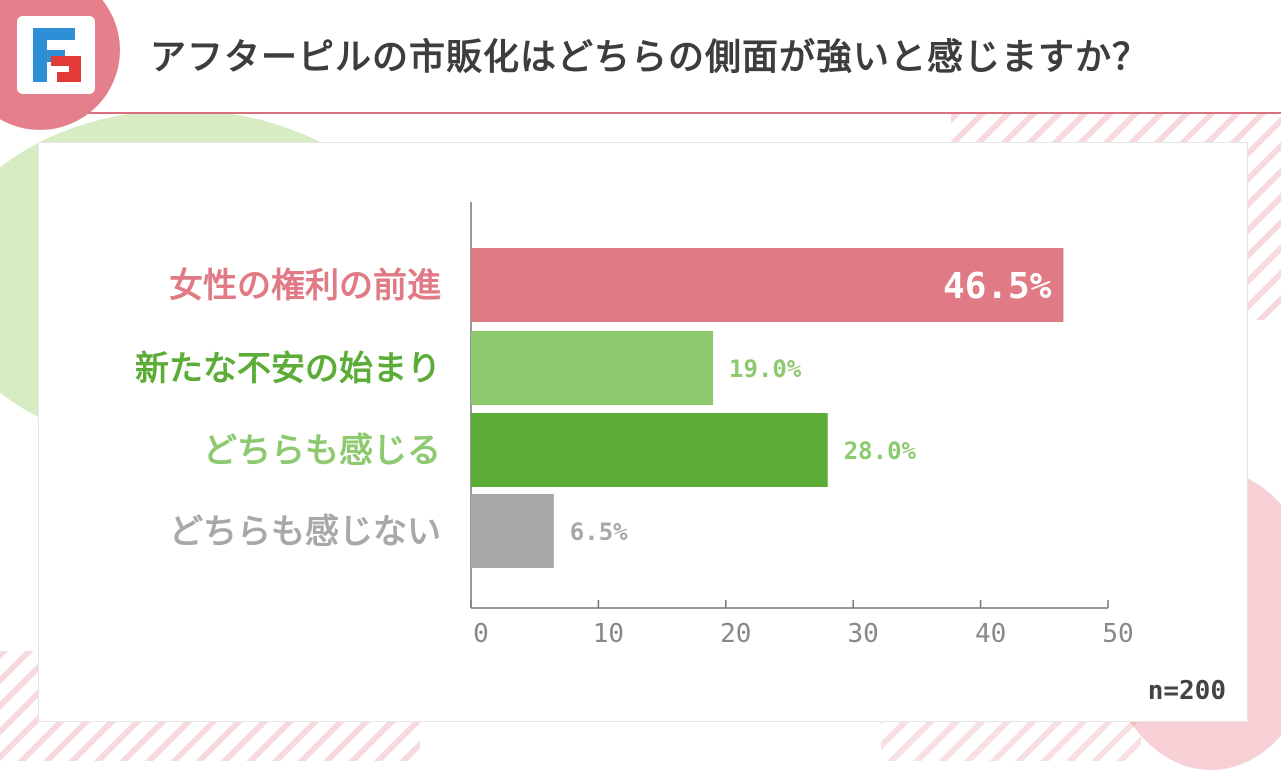 This screenshot has height=770, width=1281. Describe the element at coordinates (608, 634) in the screenshot. I see `x-tick-label: 10` at that location.